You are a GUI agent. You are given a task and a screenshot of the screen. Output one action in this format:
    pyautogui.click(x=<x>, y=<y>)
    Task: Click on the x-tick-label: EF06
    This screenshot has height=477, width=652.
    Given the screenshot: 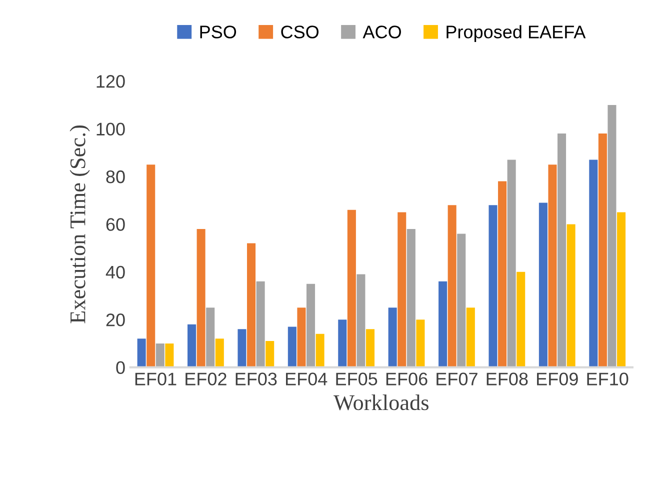 What is the action you would take?
    pyautogui.click(x=407, y=379)
    